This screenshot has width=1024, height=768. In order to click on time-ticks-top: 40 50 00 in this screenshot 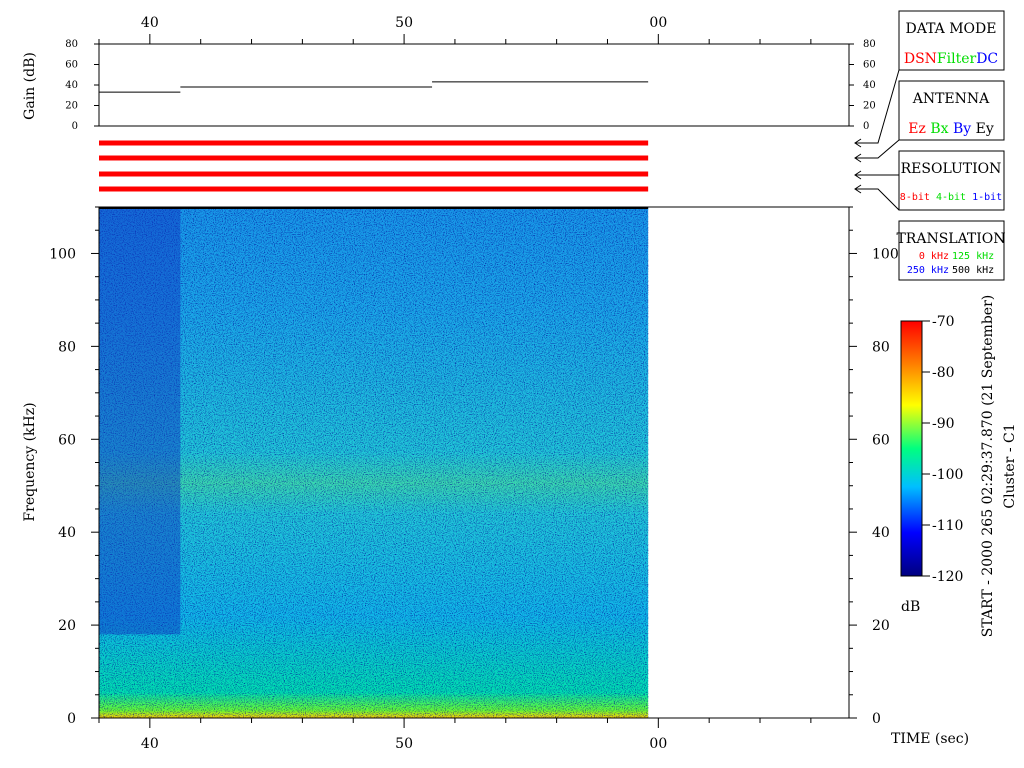, I will do `click(455, 29)`.